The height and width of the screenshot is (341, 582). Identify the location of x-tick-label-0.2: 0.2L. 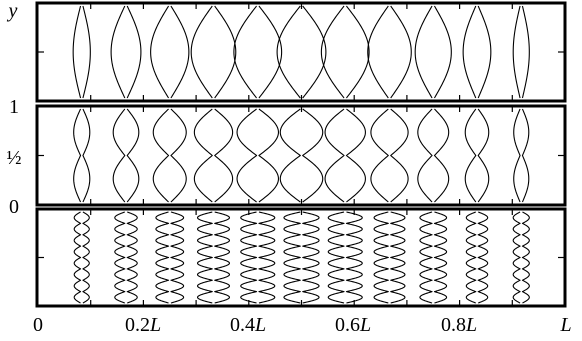
(143, 325).